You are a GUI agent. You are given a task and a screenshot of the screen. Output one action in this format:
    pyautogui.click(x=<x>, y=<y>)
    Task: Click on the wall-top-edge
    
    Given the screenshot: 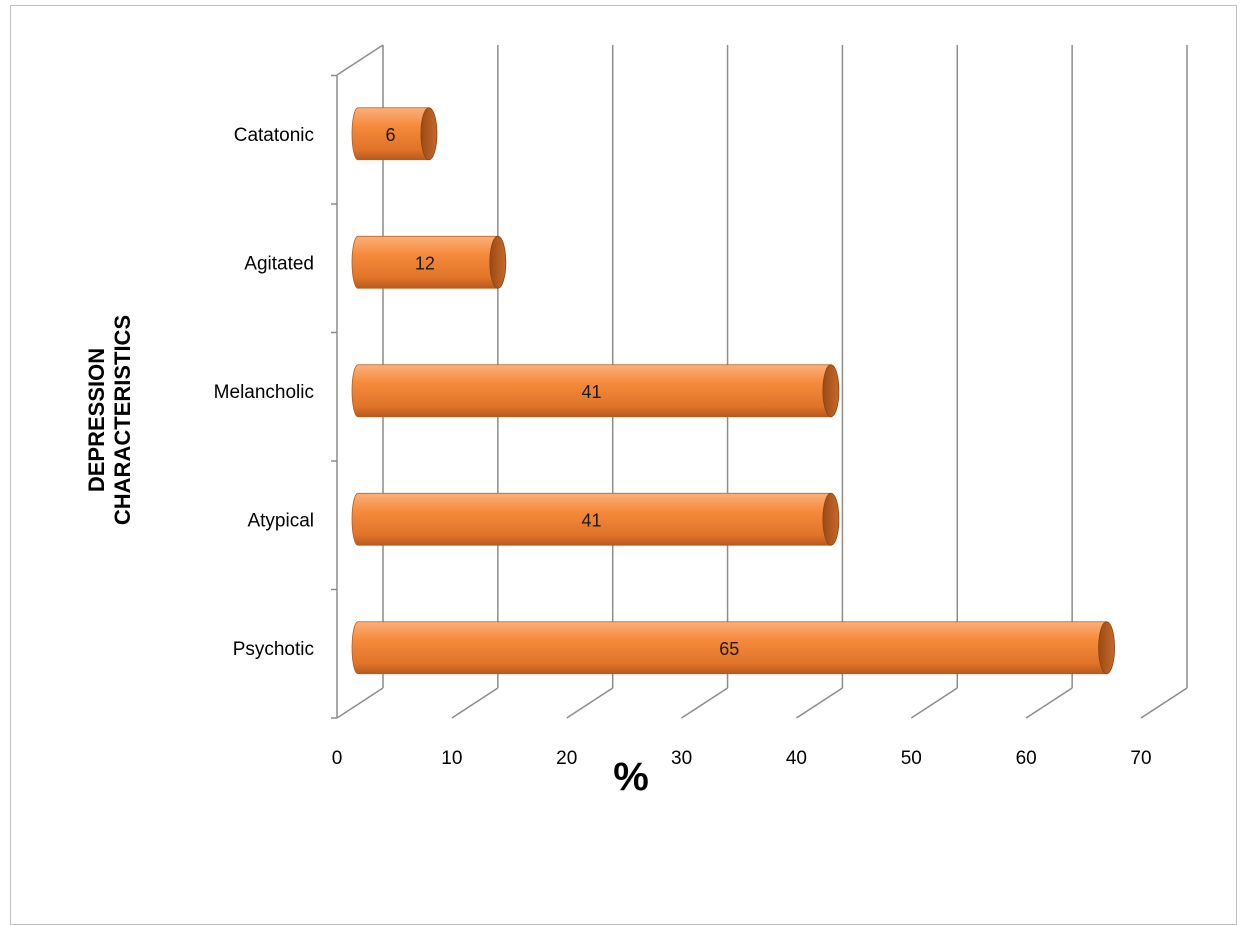 What is the action you would take?
    pyautogui.click(x=360, y=60)
    